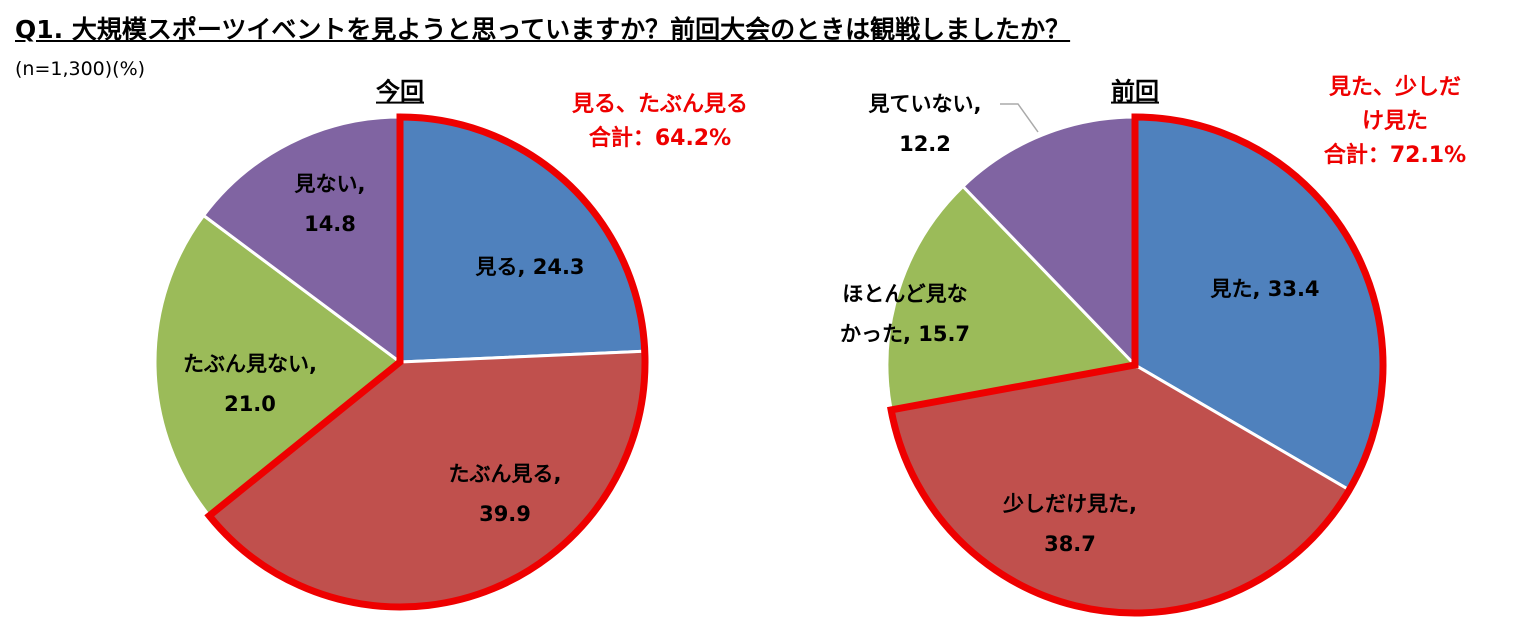 This screenshot has height=633, width=1539. I want to click on data-label: 見る, 24.3, so click(530, 267).